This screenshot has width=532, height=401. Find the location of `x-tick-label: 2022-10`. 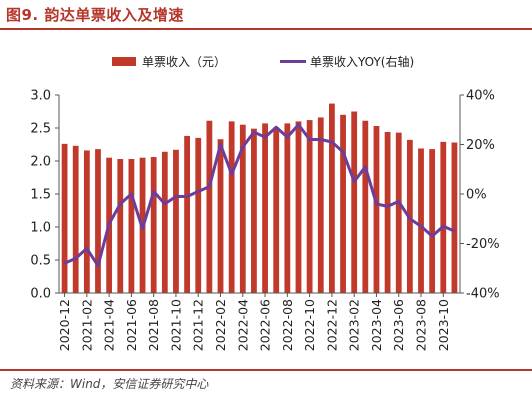

x-tick-label: 2022-10 is located at coordinates (309, 325).